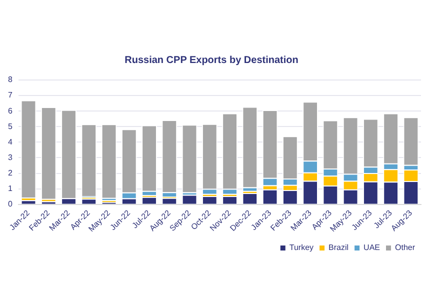 The height and width of the screenshot is (300, 425). Describe the element at coordinates (10, 189) in the screenshot. I see `y-tick-label: 1` at that location.